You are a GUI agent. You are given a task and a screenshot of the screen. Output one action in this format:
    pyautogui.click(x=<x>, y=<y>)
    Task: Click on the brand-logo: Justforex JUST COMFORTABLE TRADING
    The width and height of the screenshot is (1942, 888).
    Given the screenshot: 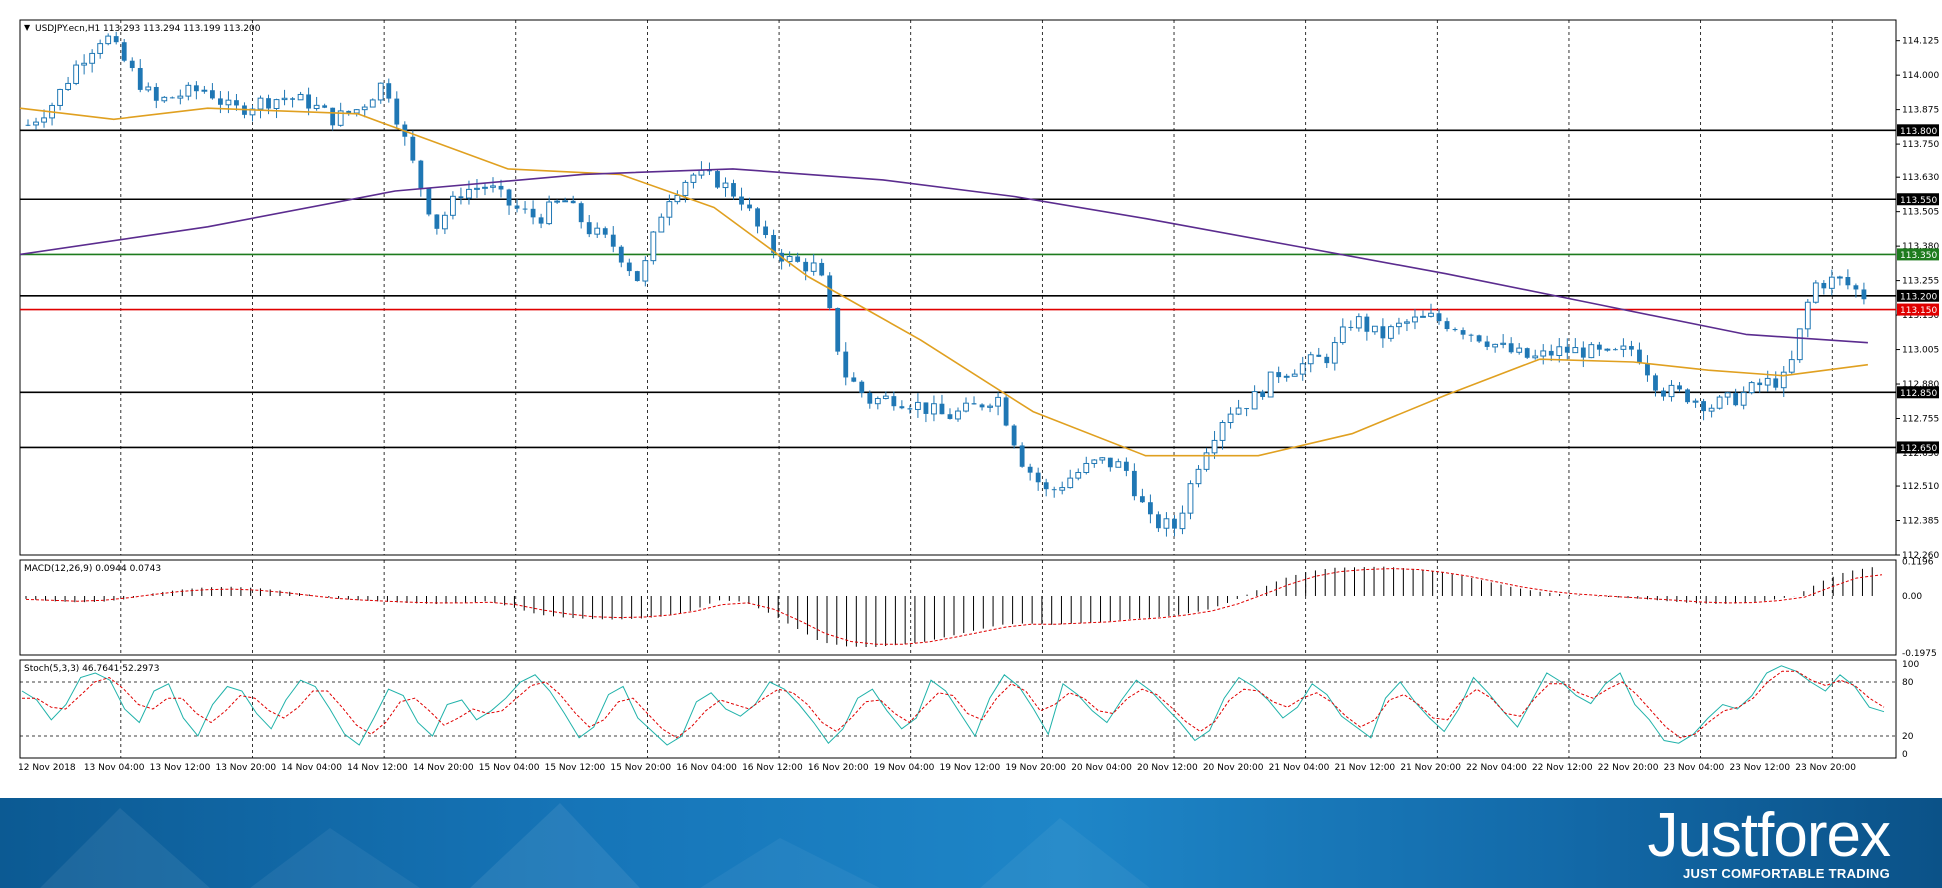 What is the action you would take?
    pyautogui.click(x=1769, y=843)
    